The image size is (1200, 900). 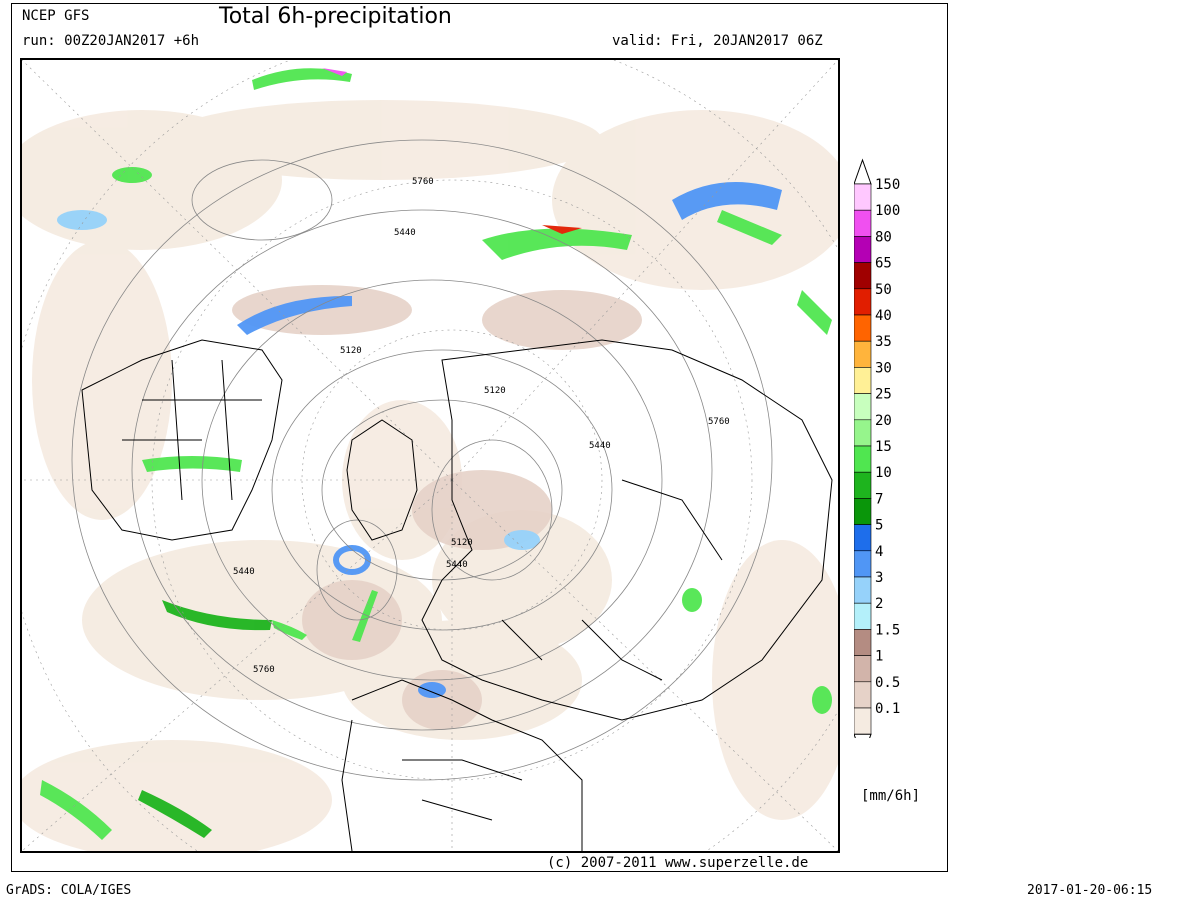 What do you see at coordinates (883, 316) in the screenshot?
I see `legend-label: 40` at bounding box center [883, 316].